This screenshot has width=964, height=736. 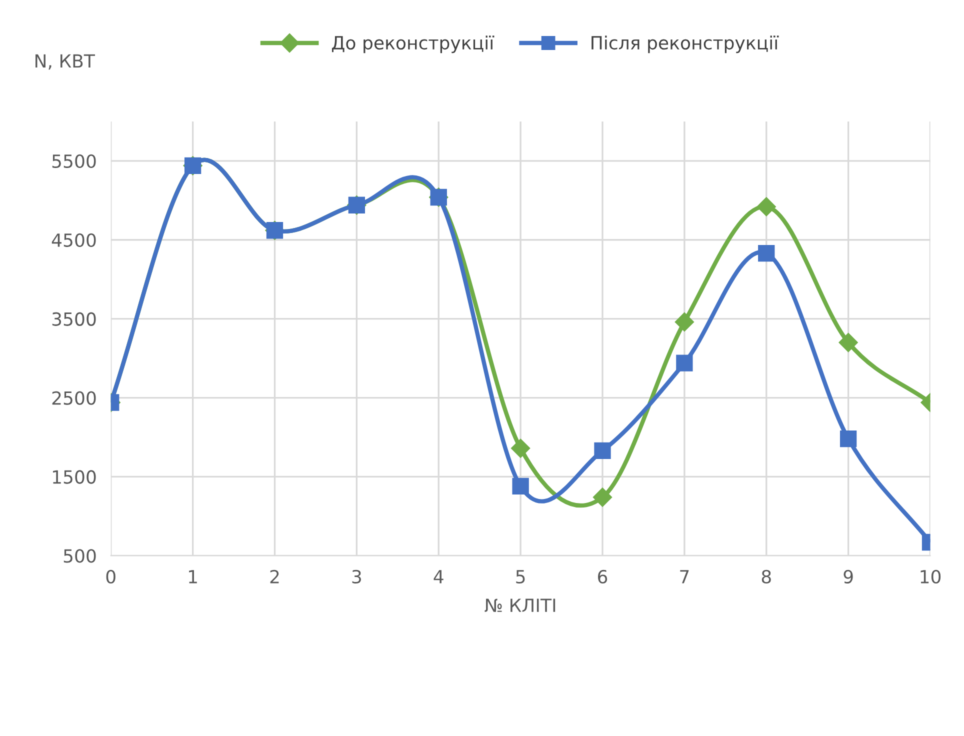 I want to click on legend-label: Після реконструкції, so click(x=685, y=45).